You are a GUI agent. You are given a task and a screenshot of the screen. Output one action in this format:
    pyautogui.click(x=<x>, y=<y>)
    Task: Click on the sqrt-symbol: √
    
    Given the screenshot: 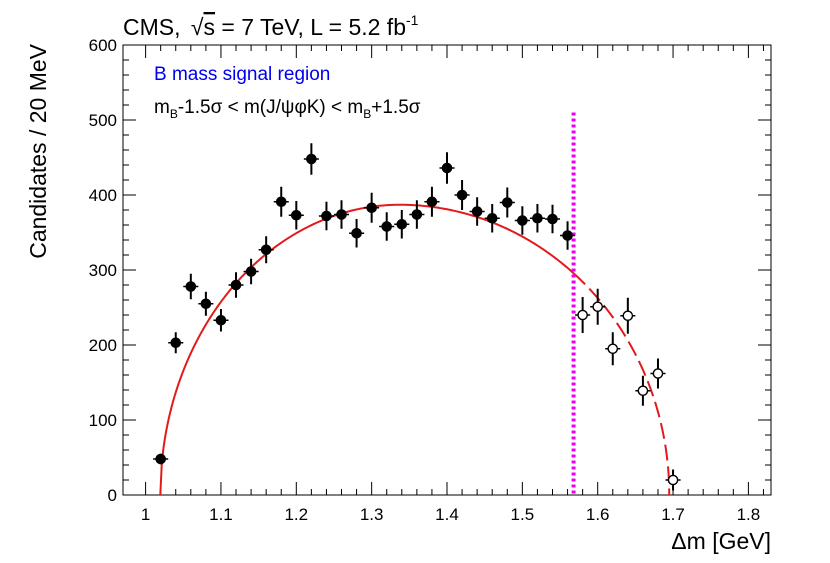 What is the action you would take?
    pyautogui.click(x=197, y=27)
    